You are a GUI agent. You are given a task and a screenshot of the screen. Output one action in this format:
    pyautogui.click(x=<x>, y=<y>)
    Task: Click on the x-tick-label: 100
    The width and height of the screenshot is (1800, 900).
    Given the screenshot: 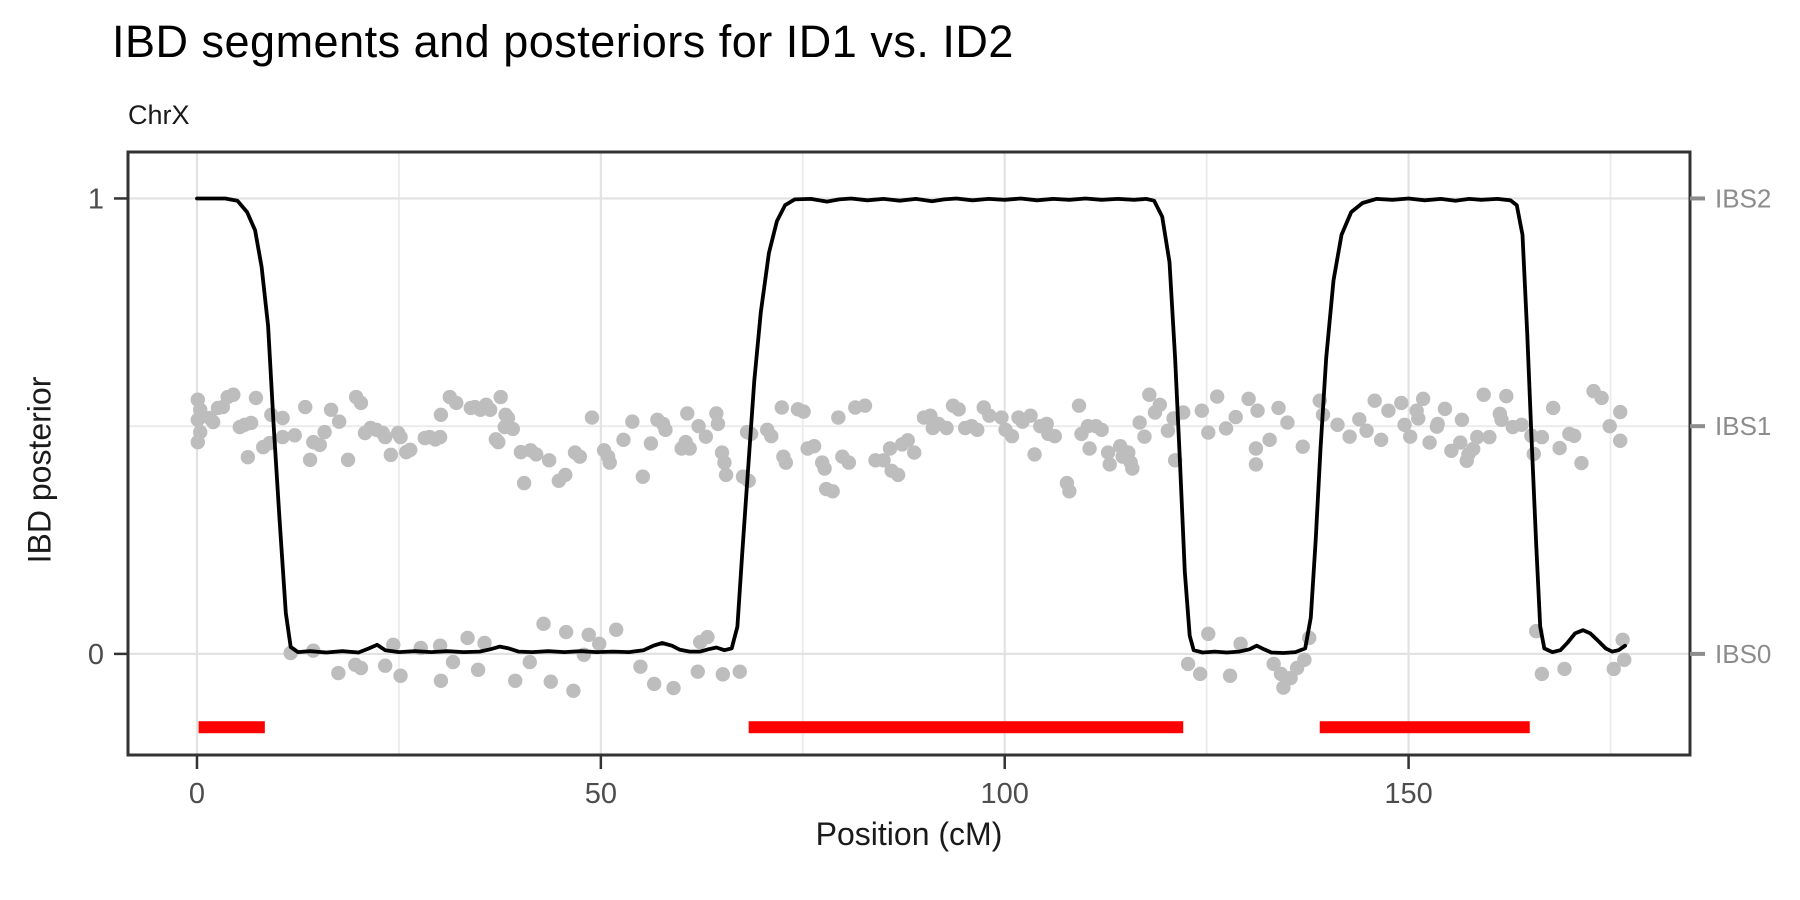 What is the action you would take?
    pyautogui.click(x=1005, y=794)
    